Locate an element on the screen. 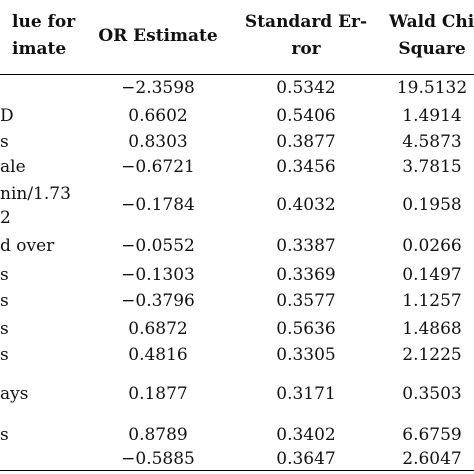 This screenshot has height=474, width=474. standard-error-cell: 0.5406 is located at coordinates (306, 116).